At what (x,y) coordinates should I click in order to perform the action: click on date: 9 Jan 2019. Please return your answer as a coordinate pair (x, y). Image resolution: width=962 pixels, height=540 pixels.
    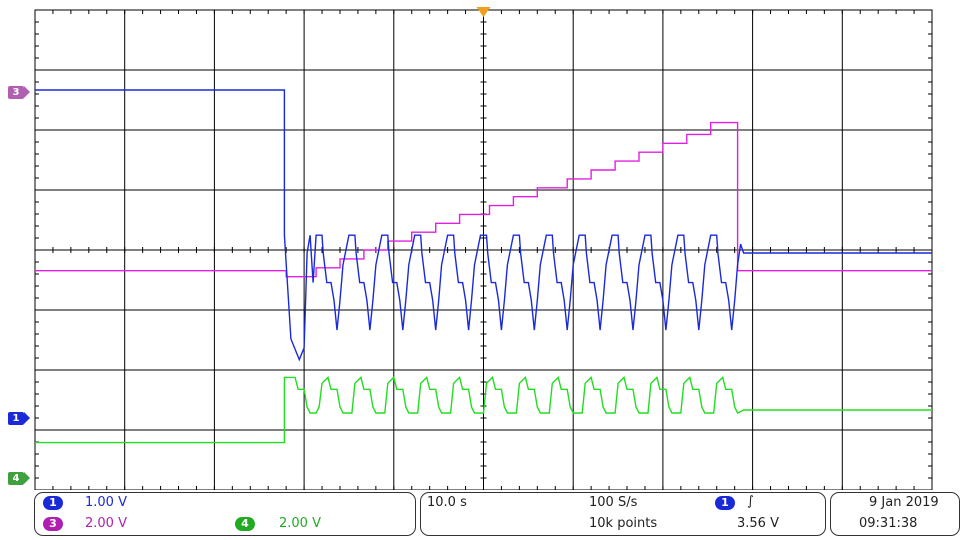
    Looking at the image, I should click on (904, 502).